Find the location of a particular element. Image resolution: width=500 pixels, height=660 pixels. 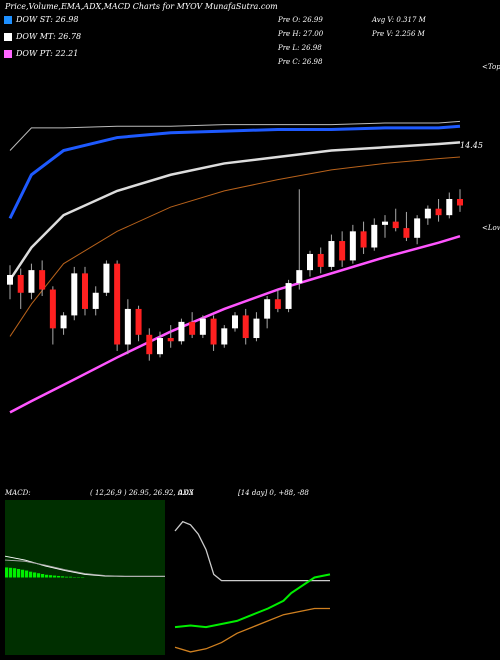

legend-label: DOW ST: 26.98 is located at coordinates (46, 19).